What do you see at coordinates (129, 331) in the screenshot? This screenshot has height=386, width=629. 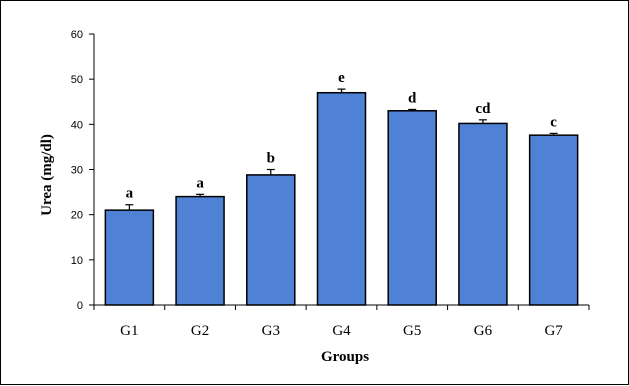 I see `x-tick-label: G1` at bounding box center [129, 331].